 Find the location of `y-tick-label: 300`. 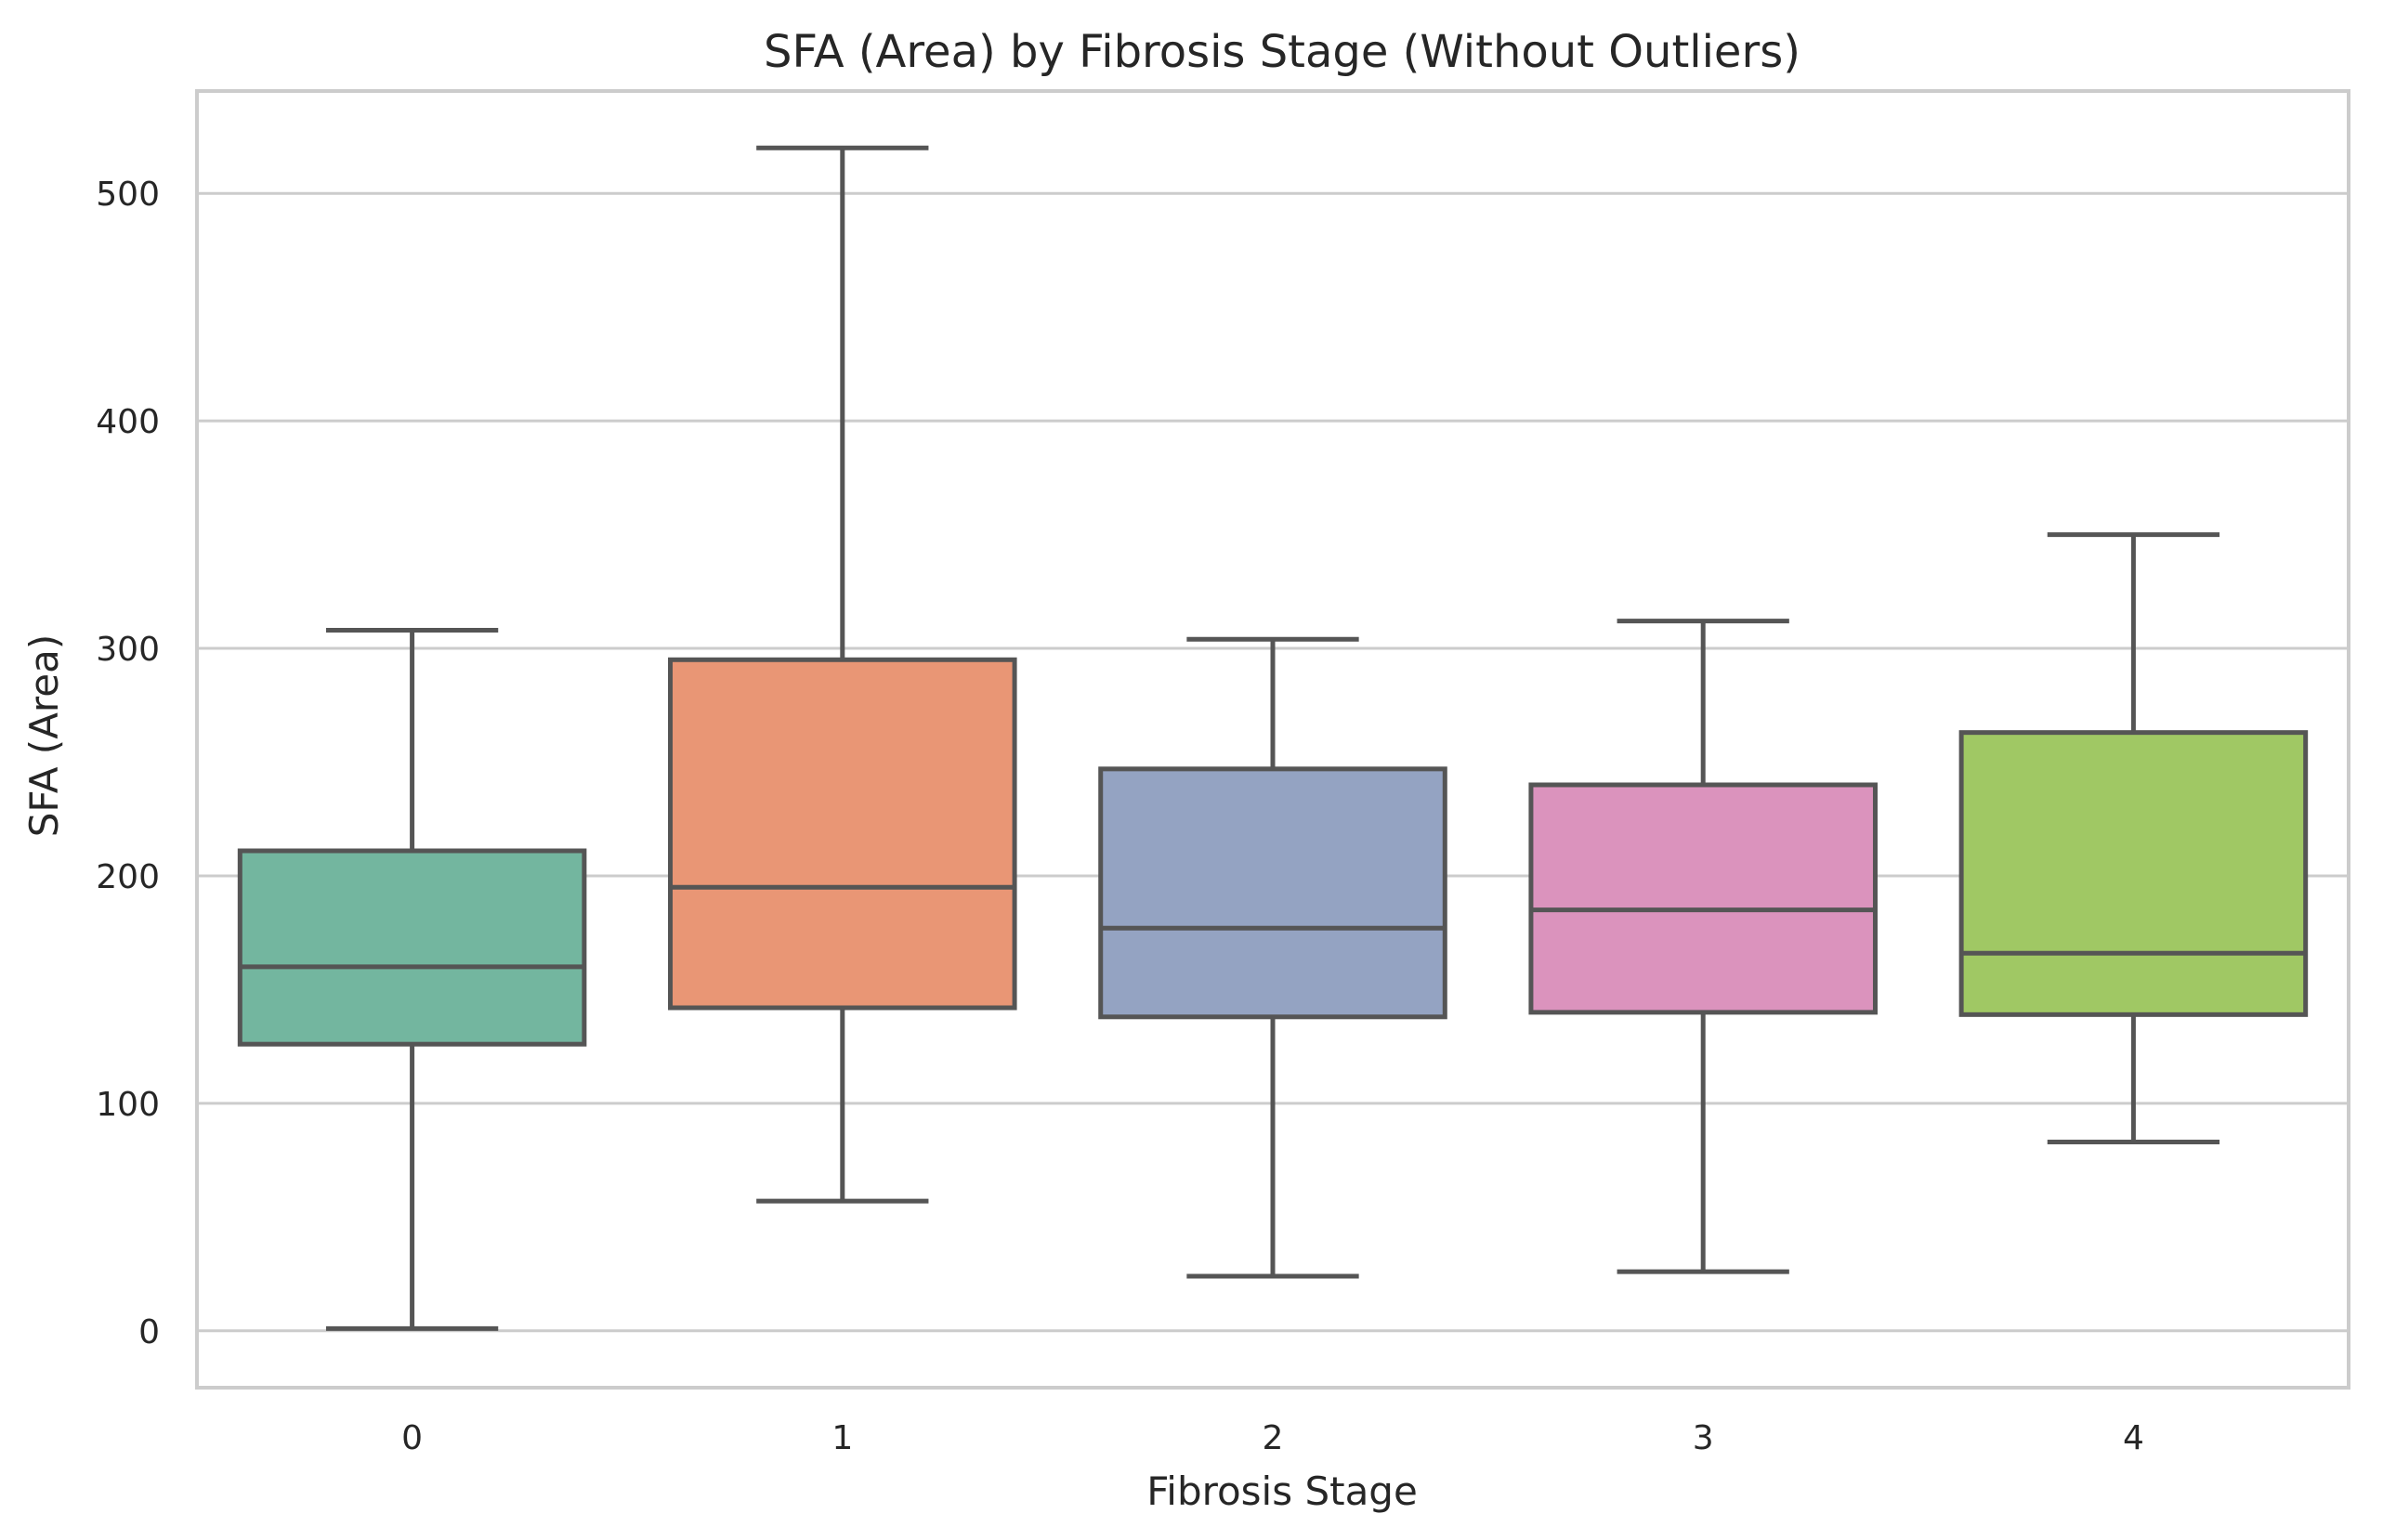

y-tick-label: 300 is located at coordinates (128, 650).